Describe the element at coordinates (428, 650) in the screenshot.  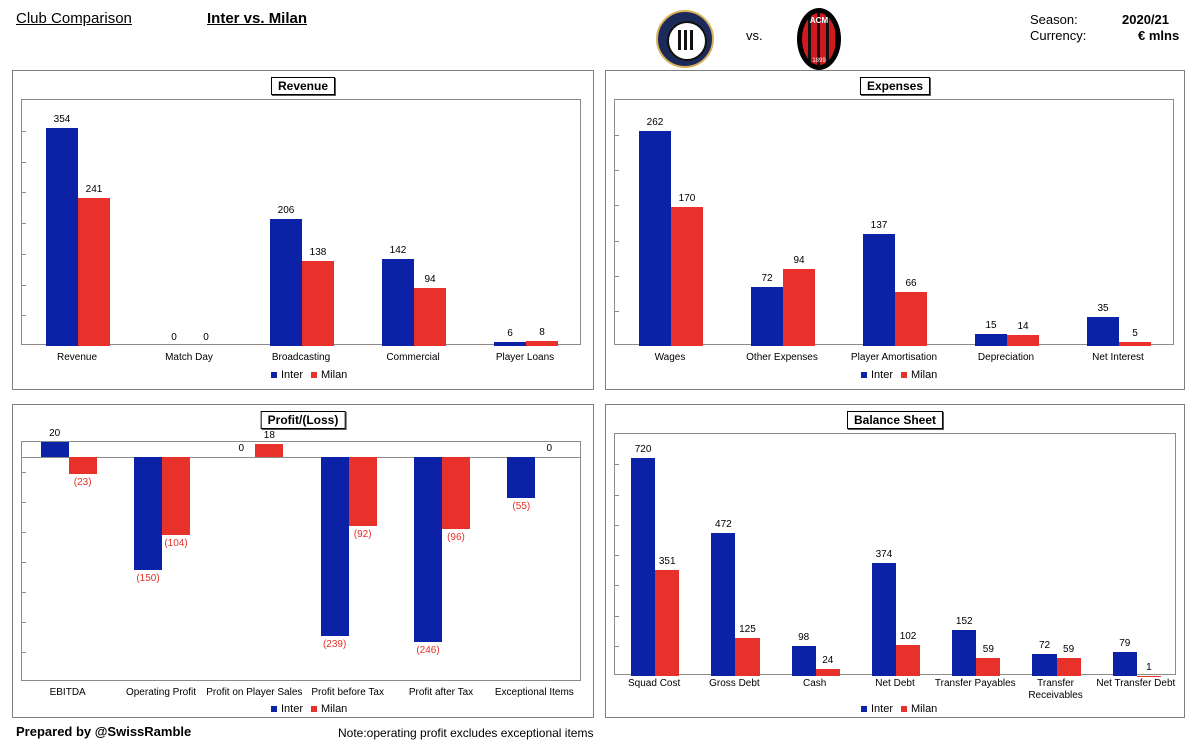
I see `value-label-inter-profit-after-tax: (246)` at that location.